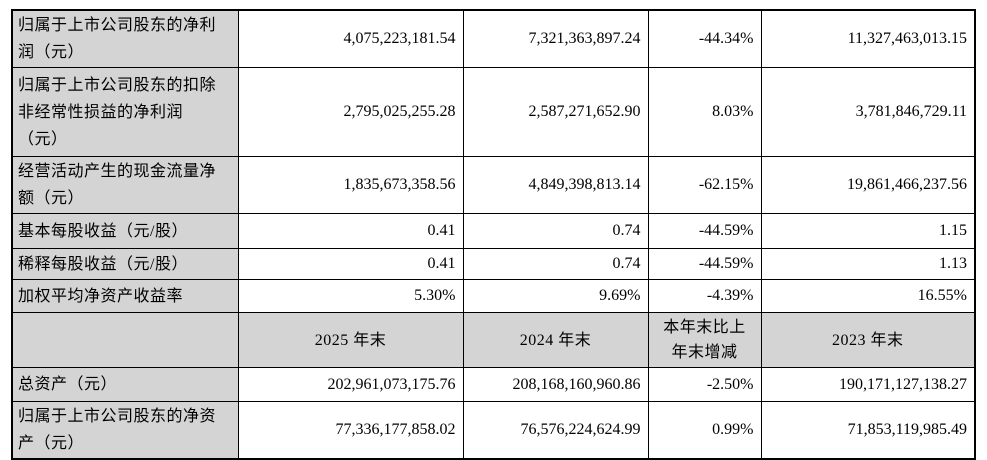 This screenshot has width=987, height=460. Describe the element at coordinates (125, 185) in the screenshot. I see `row-label-operating-cash-flow: 经营活动产生的现金流量净额（元）` at that location.